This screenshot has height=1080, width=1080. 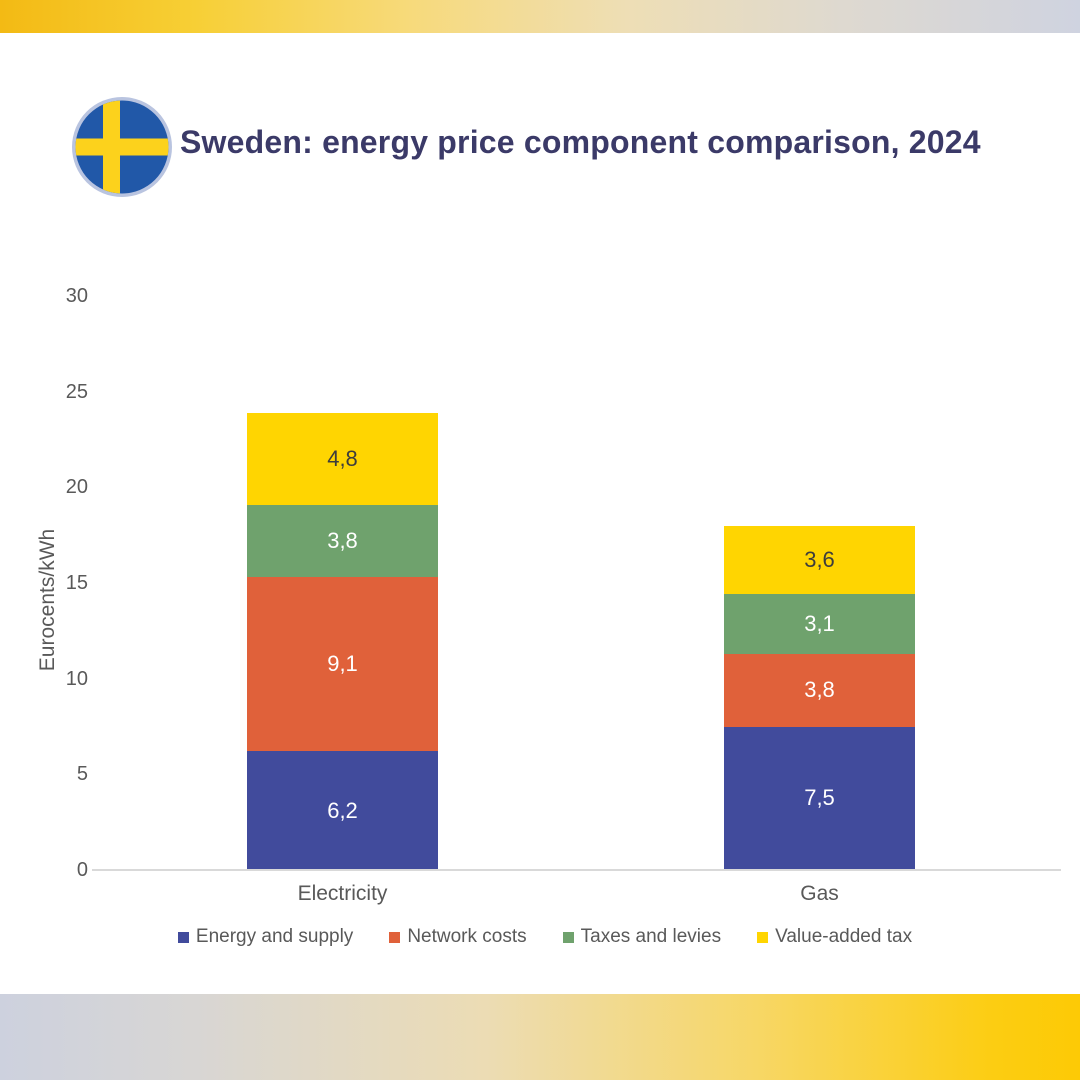 I want to click on legend-label: Value-added tax, so click(x=844, y=936).